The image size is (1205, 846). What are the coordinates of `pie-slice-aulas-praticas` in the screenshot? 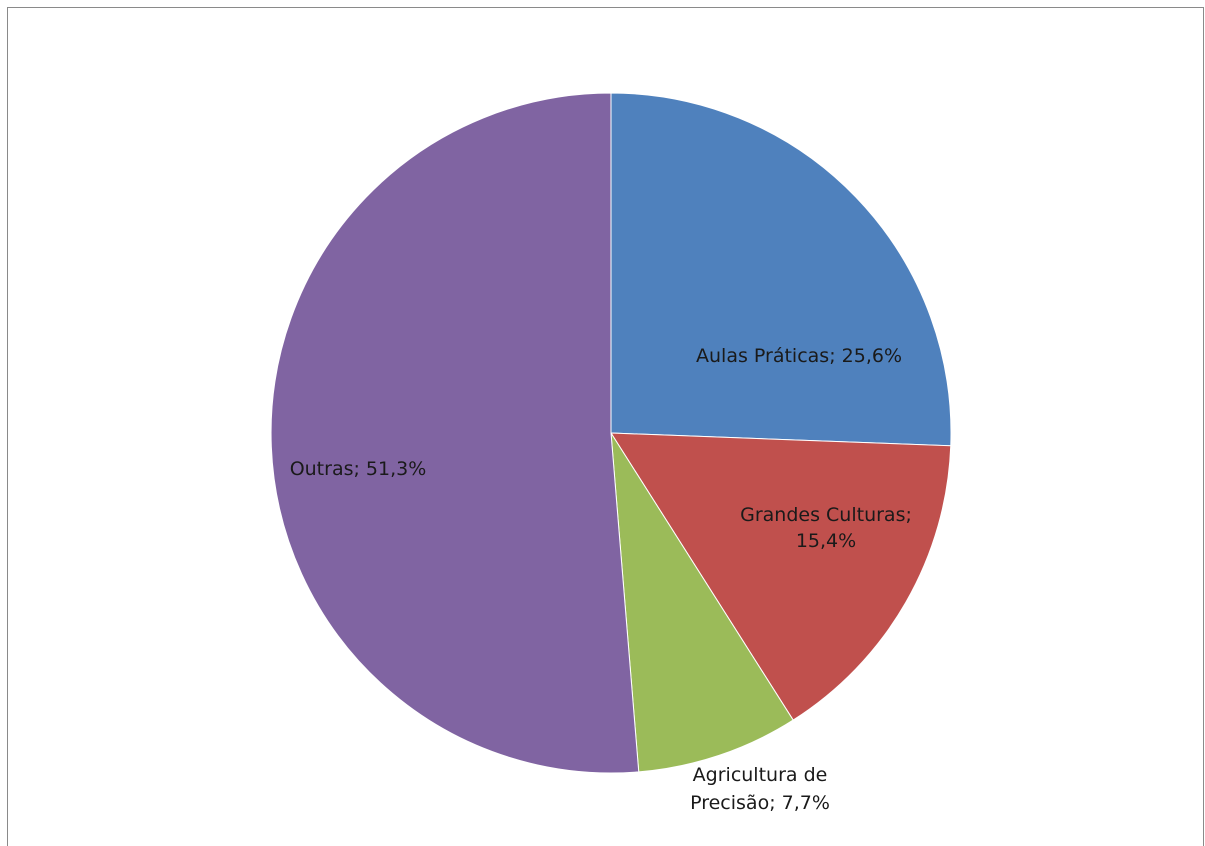 It's located at (781, 269).